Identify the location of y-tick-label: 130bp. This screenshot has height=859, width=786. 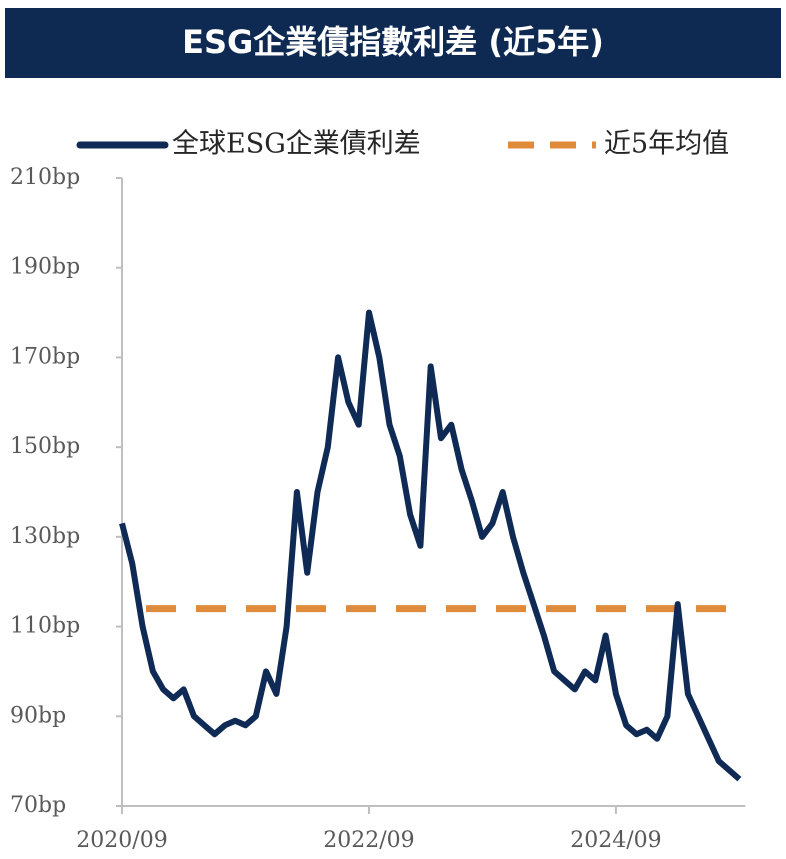
(45, 536).